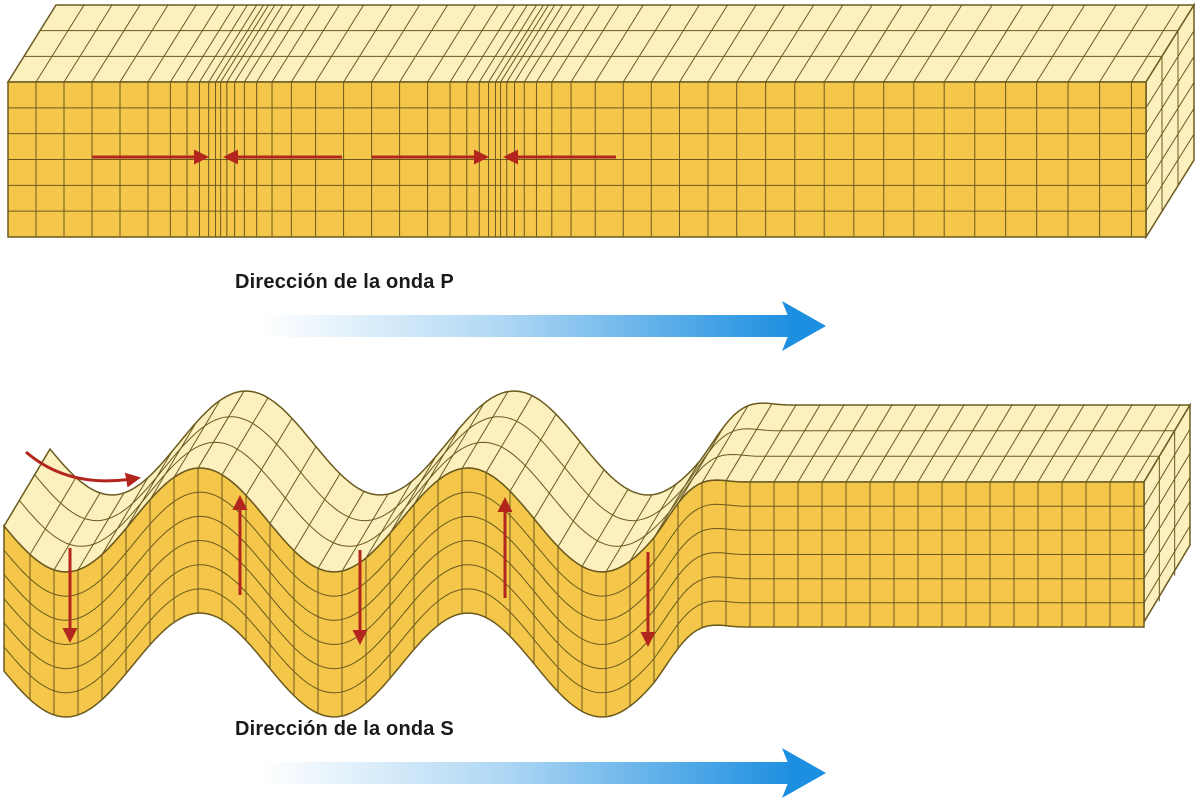 This screenshot has height=800, width=1200. Describe the element at coordinates (344, 282) in the screenshot. I see `p-wave-direction-label: Dirección de la onda P` at that location.